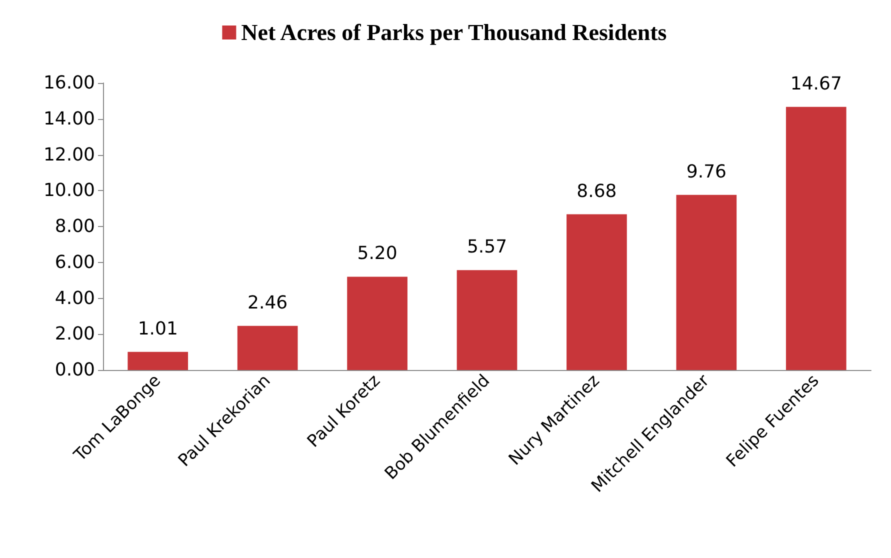  I want to click on y-tick-label: 4.00, so click(74, 298).